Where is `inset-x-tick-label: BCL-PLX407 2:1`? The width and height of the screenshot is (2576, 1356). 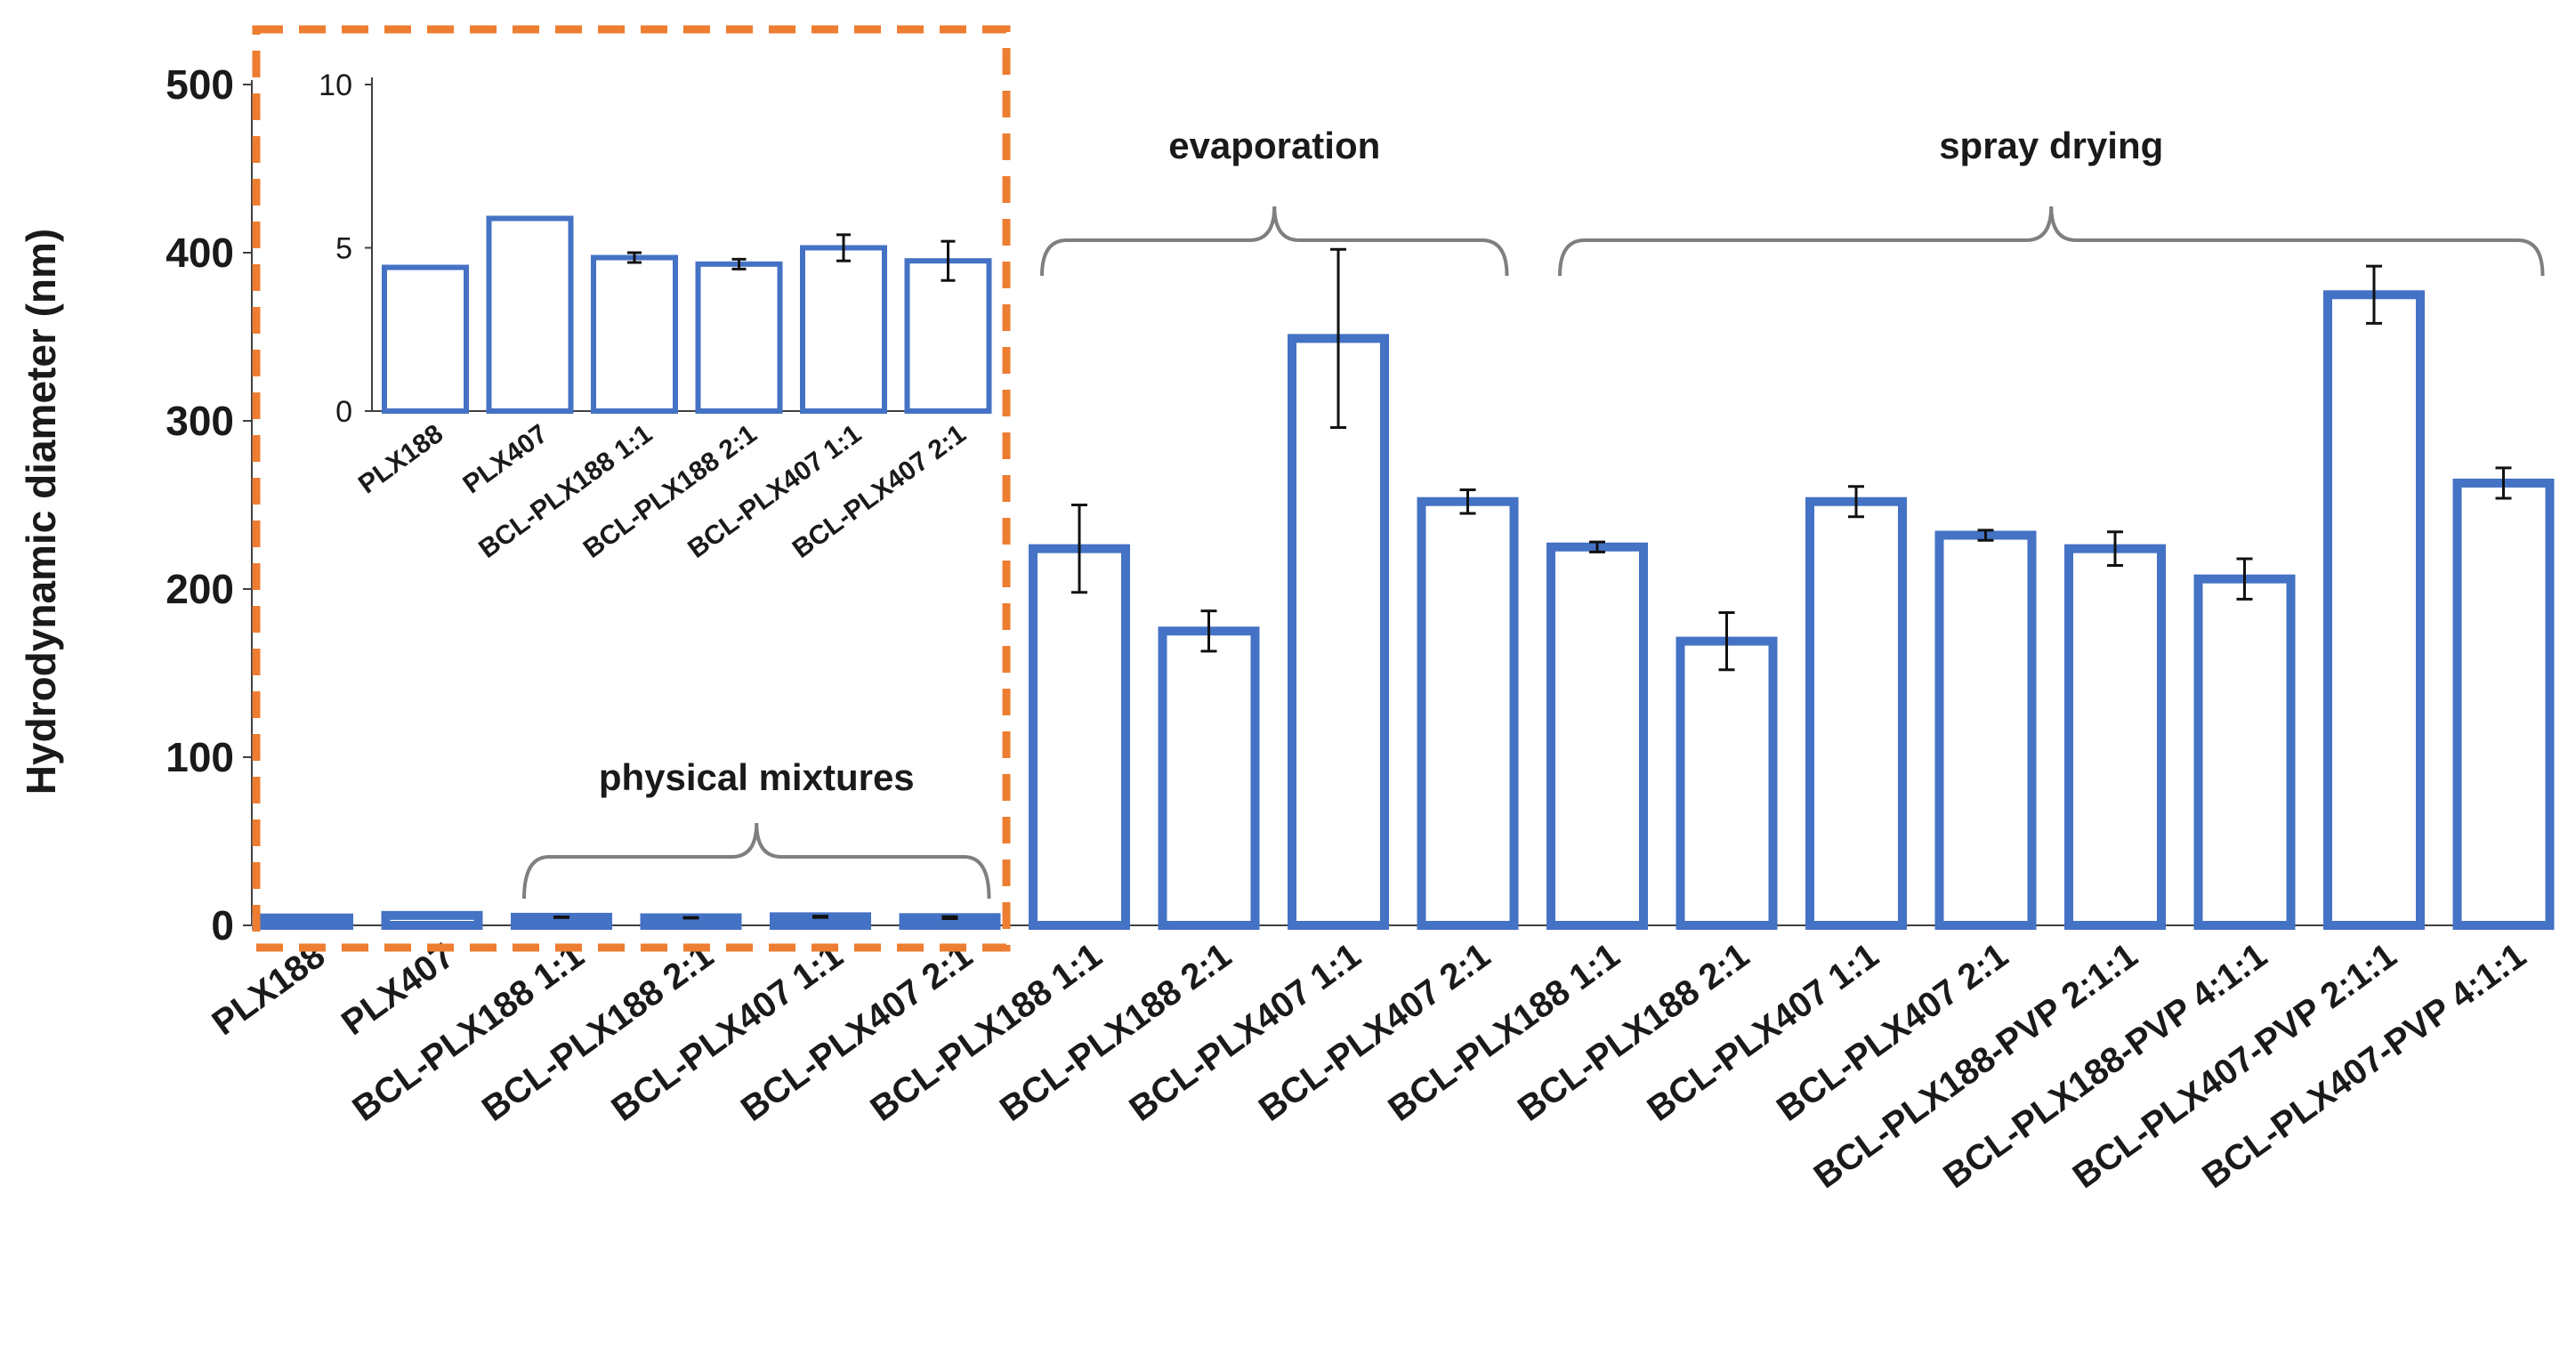 inset-x-tick-label: BCL-PLX407 2:1 is located at coordinates (879, 491).